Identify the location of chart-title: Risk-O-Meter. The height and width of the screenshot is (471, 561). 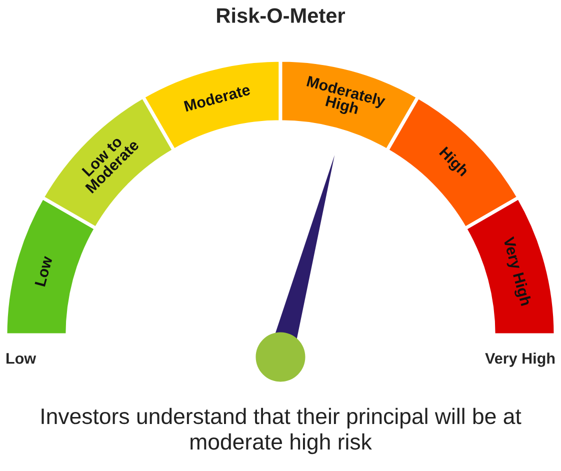
(281, 15).